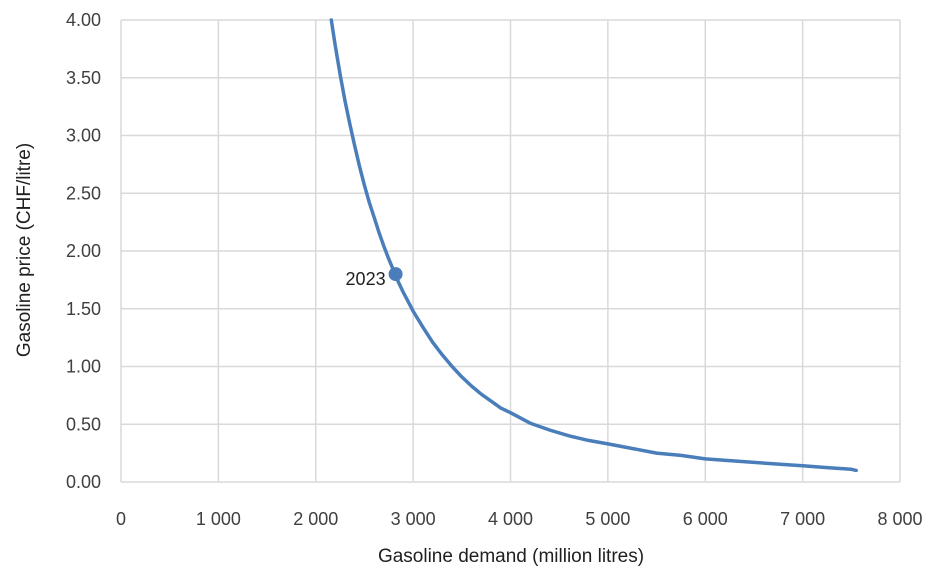 The height and width of the screenshot is (572, 930). Describe the element at coordinates (510, 519) in the screenshot. I see `x-tick-label: 4 000` at that location.